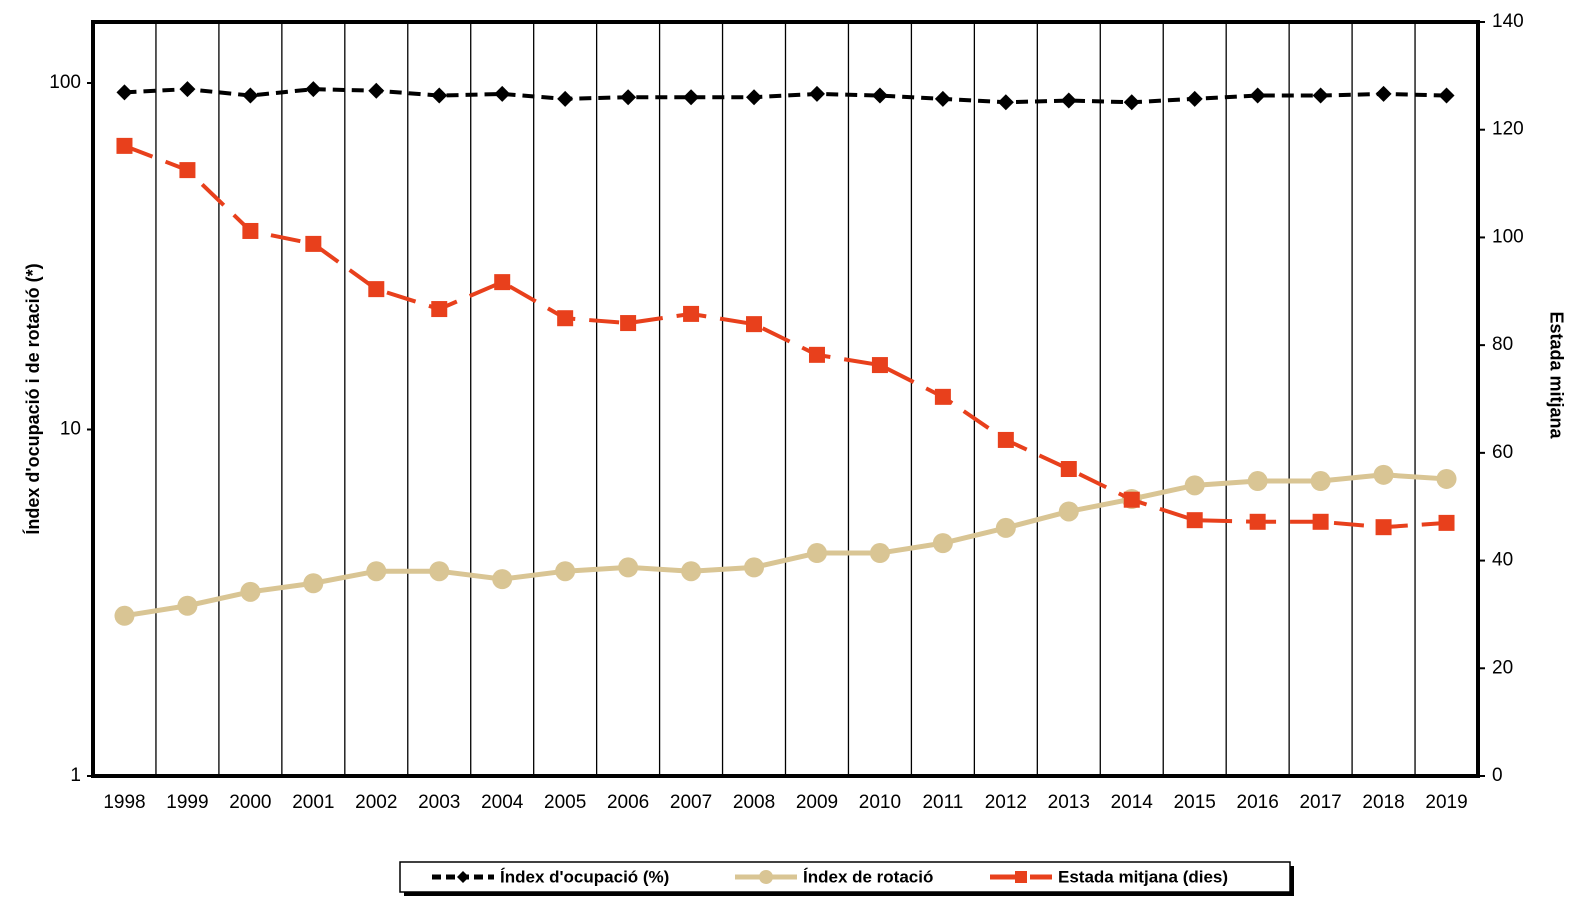 The height and width of the screenshot is (906, 1589). Describe the element at coordinates (439, 802) in the screenshot. I see `x-tick-label: 2003` at that location.